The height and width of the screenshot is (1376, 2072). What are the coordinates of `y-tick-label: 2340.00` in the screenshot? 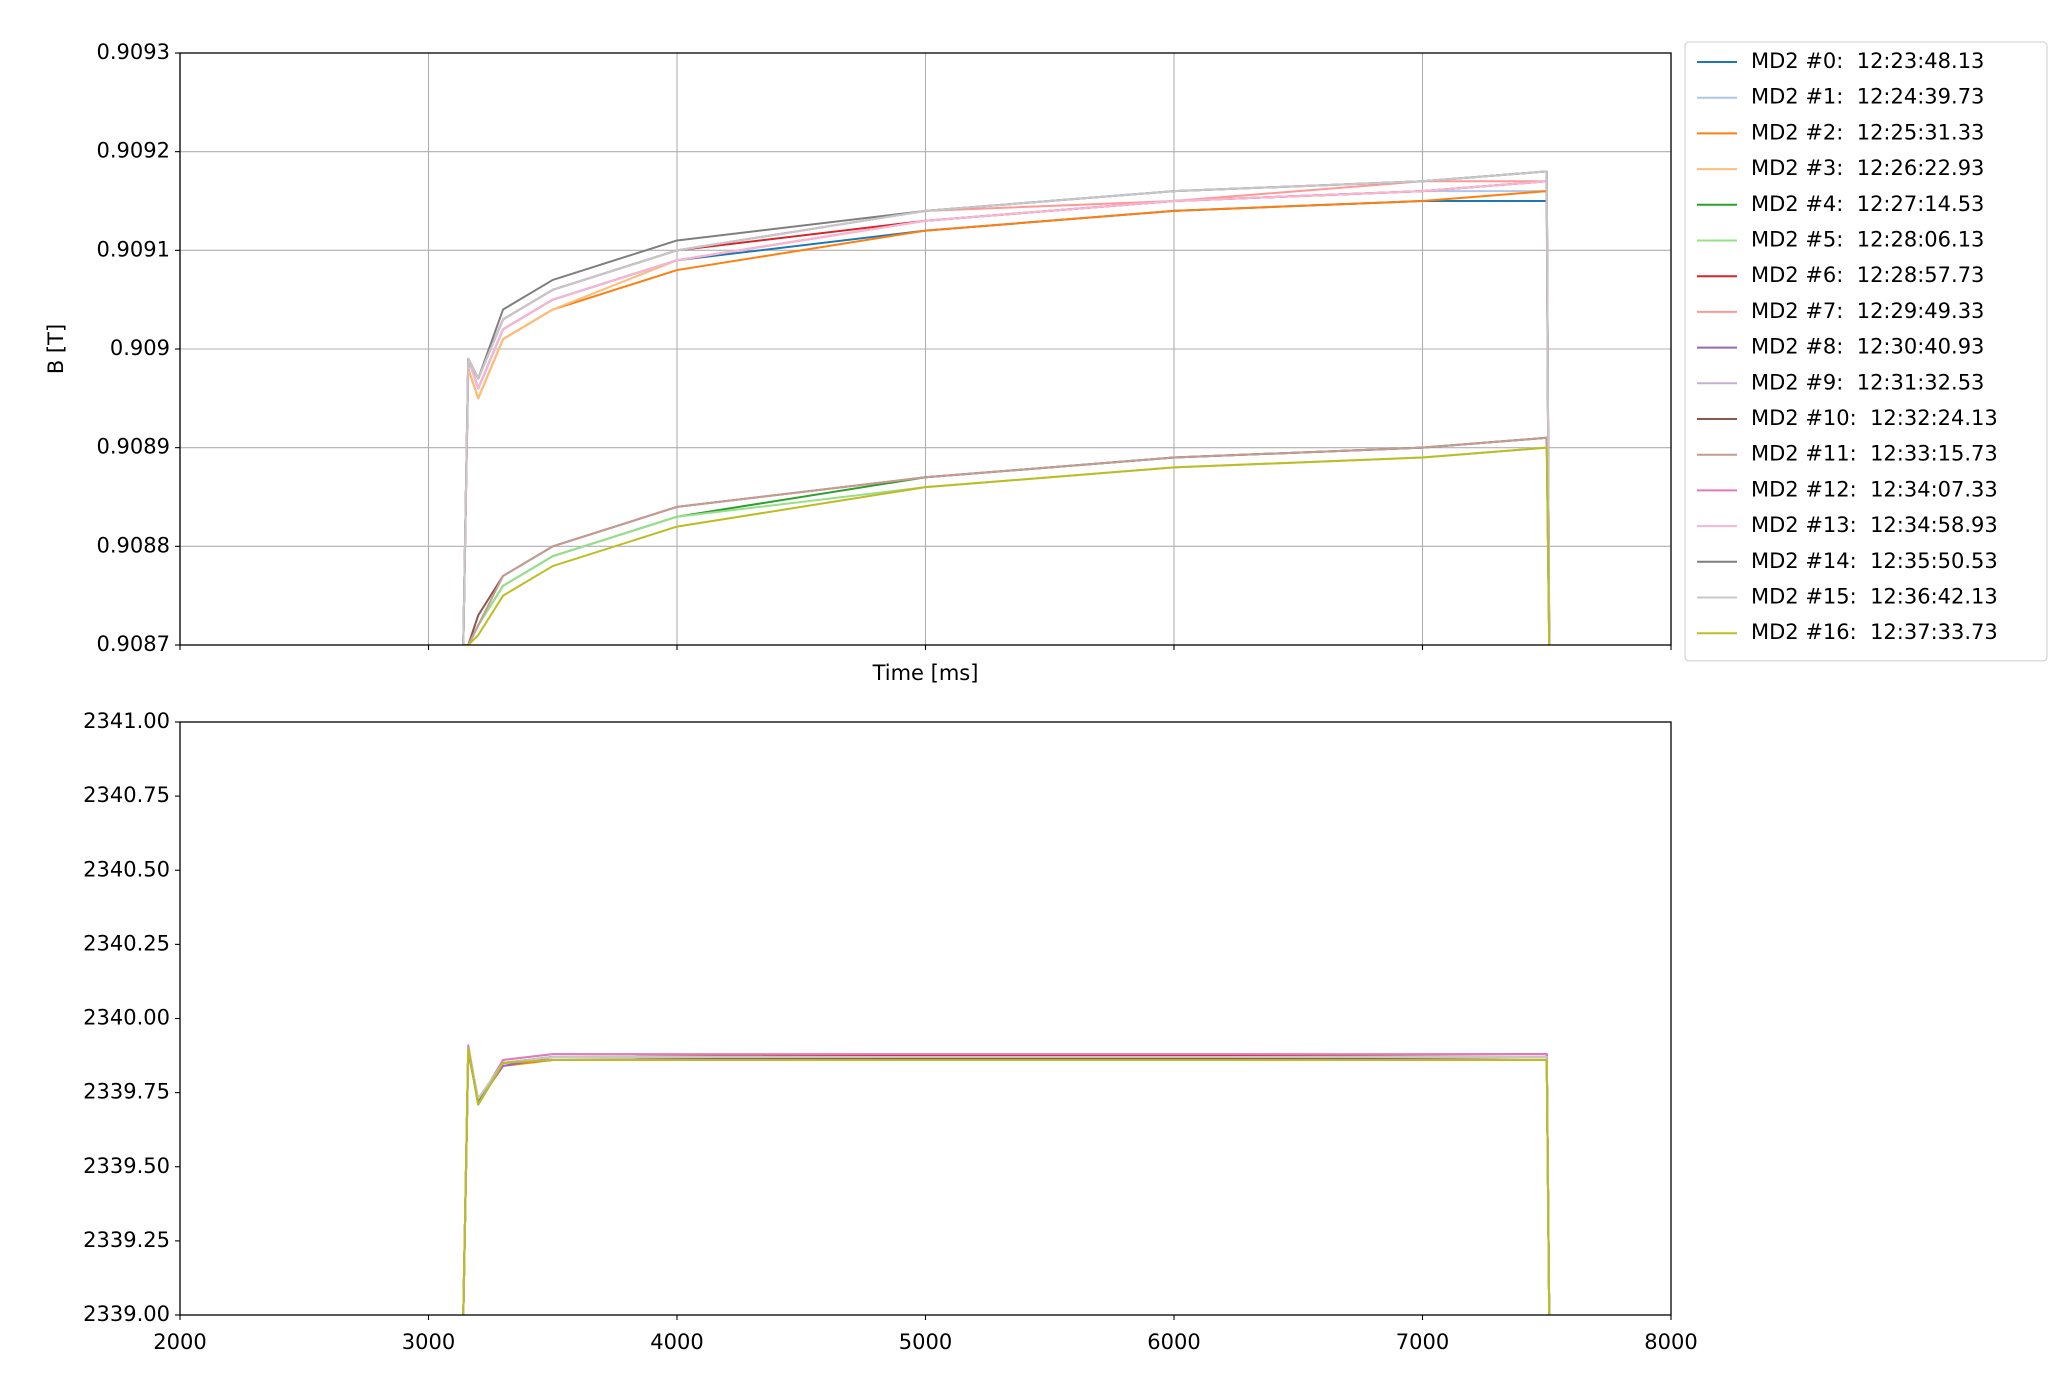 It's located at (126, 1018).